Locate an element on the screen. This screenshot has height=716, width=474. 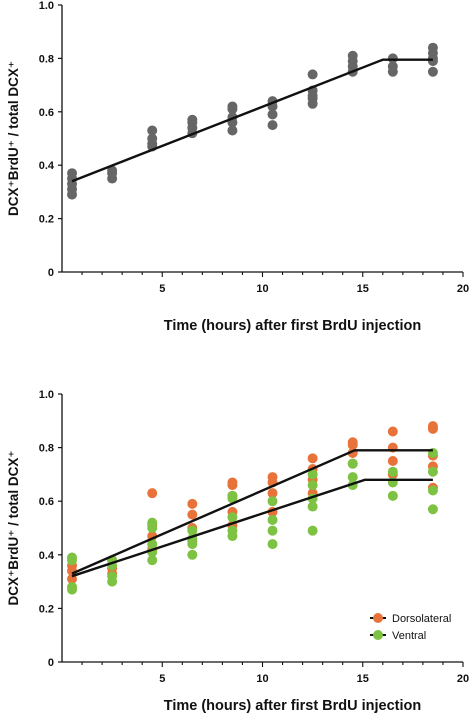
legend-label: Ventral is located at coordinates (409, 636).